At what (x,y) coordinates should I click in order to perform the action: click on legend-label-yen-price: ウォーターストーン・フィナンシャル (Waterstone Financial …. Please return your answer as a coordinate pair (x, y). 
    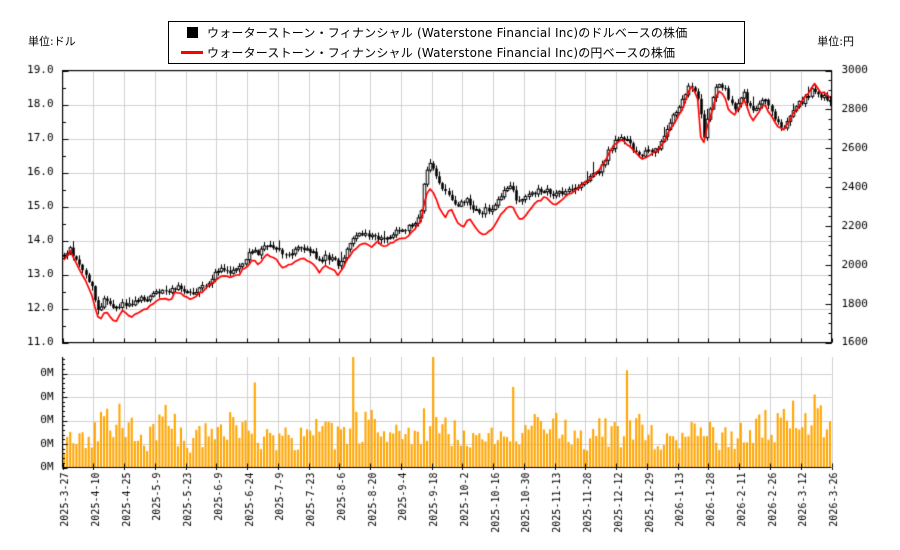
    Looking at the image, I should click on (441, 52).